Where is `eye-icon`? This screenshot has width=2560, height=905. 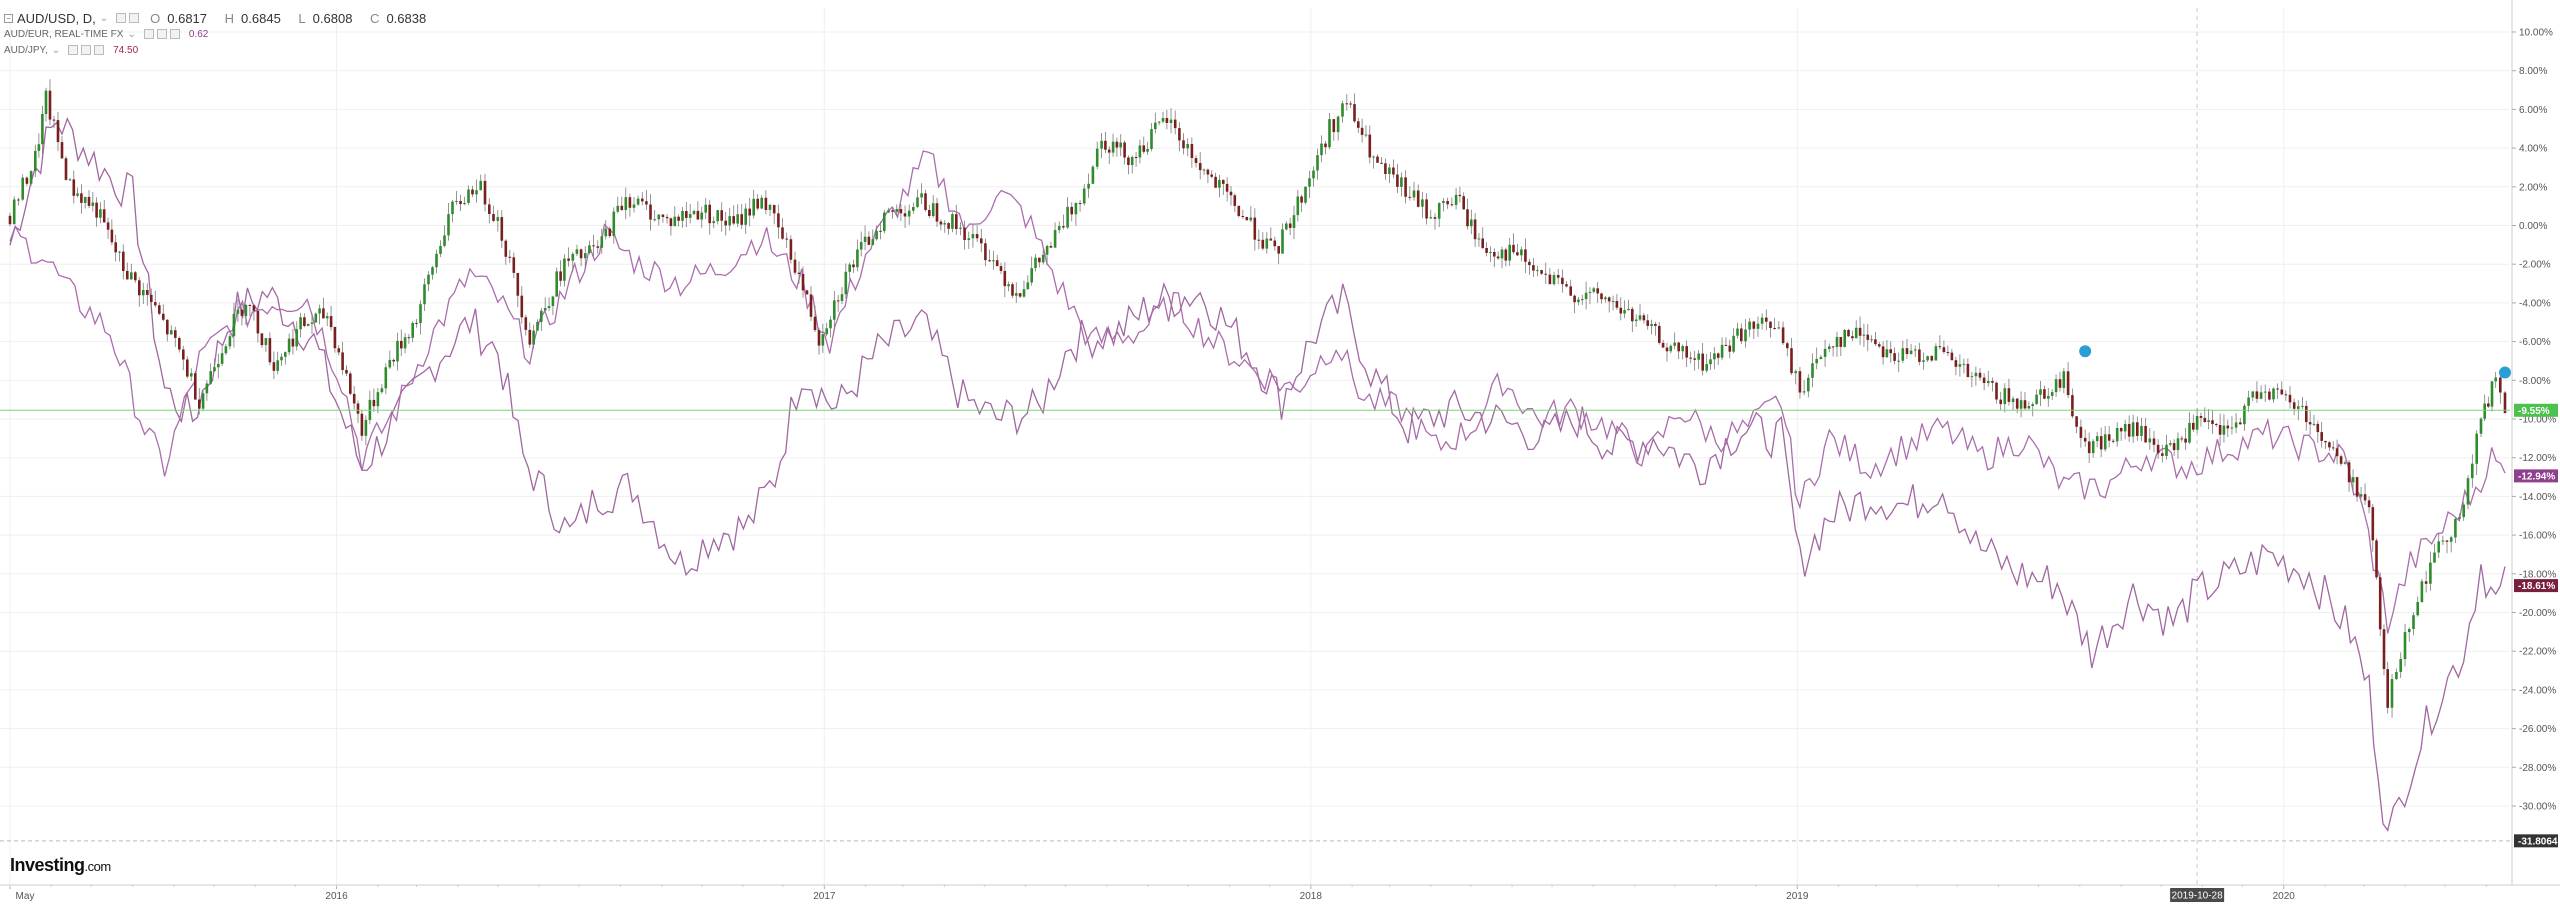 eye-icon is located at coordinates (148, 34).